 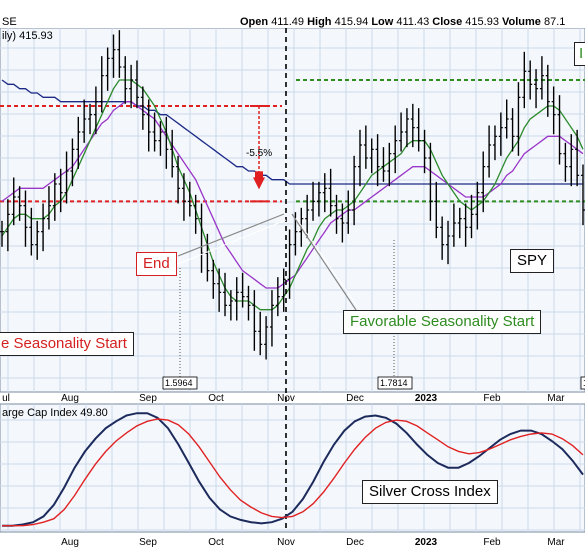 What do you see at coordinates (579, 54) in the screenshot?
I see `flag-label: I` at bounding box center [579, 54].